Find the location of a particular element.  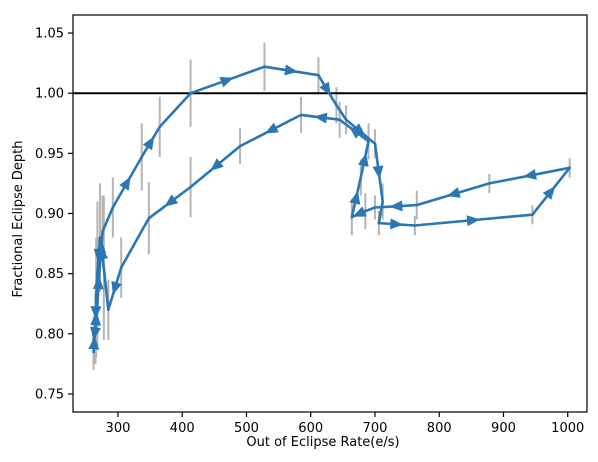

x-tick-label-3: 600 is located at coordinates (310, 428).